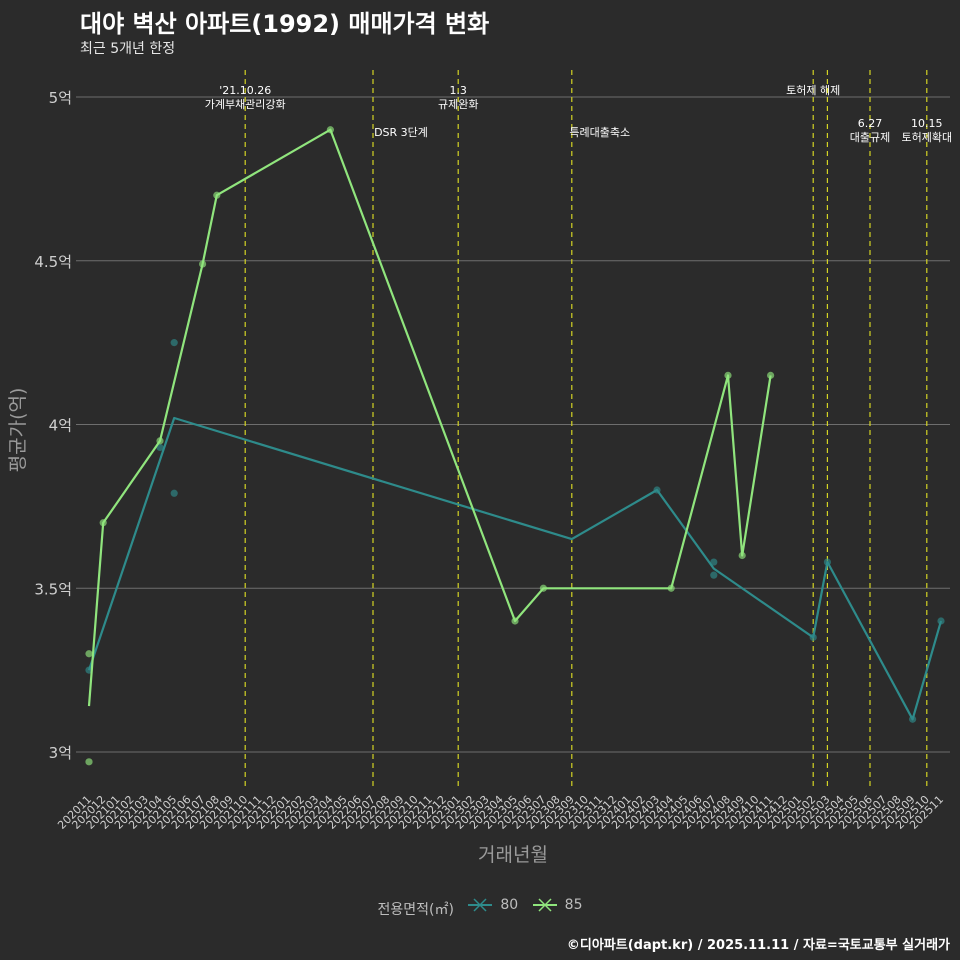  I want to click on y-axis-title: 평균가(억), so click(18, 430).